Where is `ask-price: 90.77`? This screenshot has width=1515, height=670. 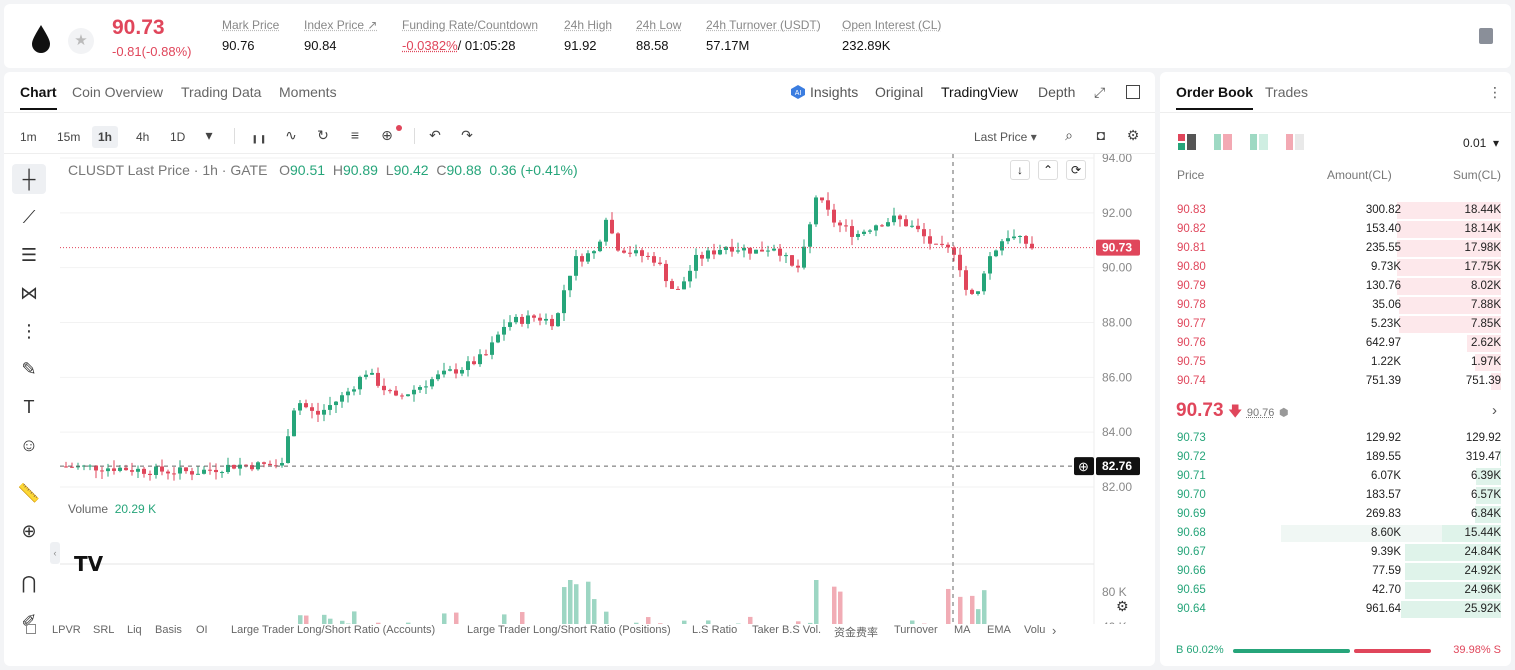
ask-price: 90.77 is located at coordinates (1191, 324).